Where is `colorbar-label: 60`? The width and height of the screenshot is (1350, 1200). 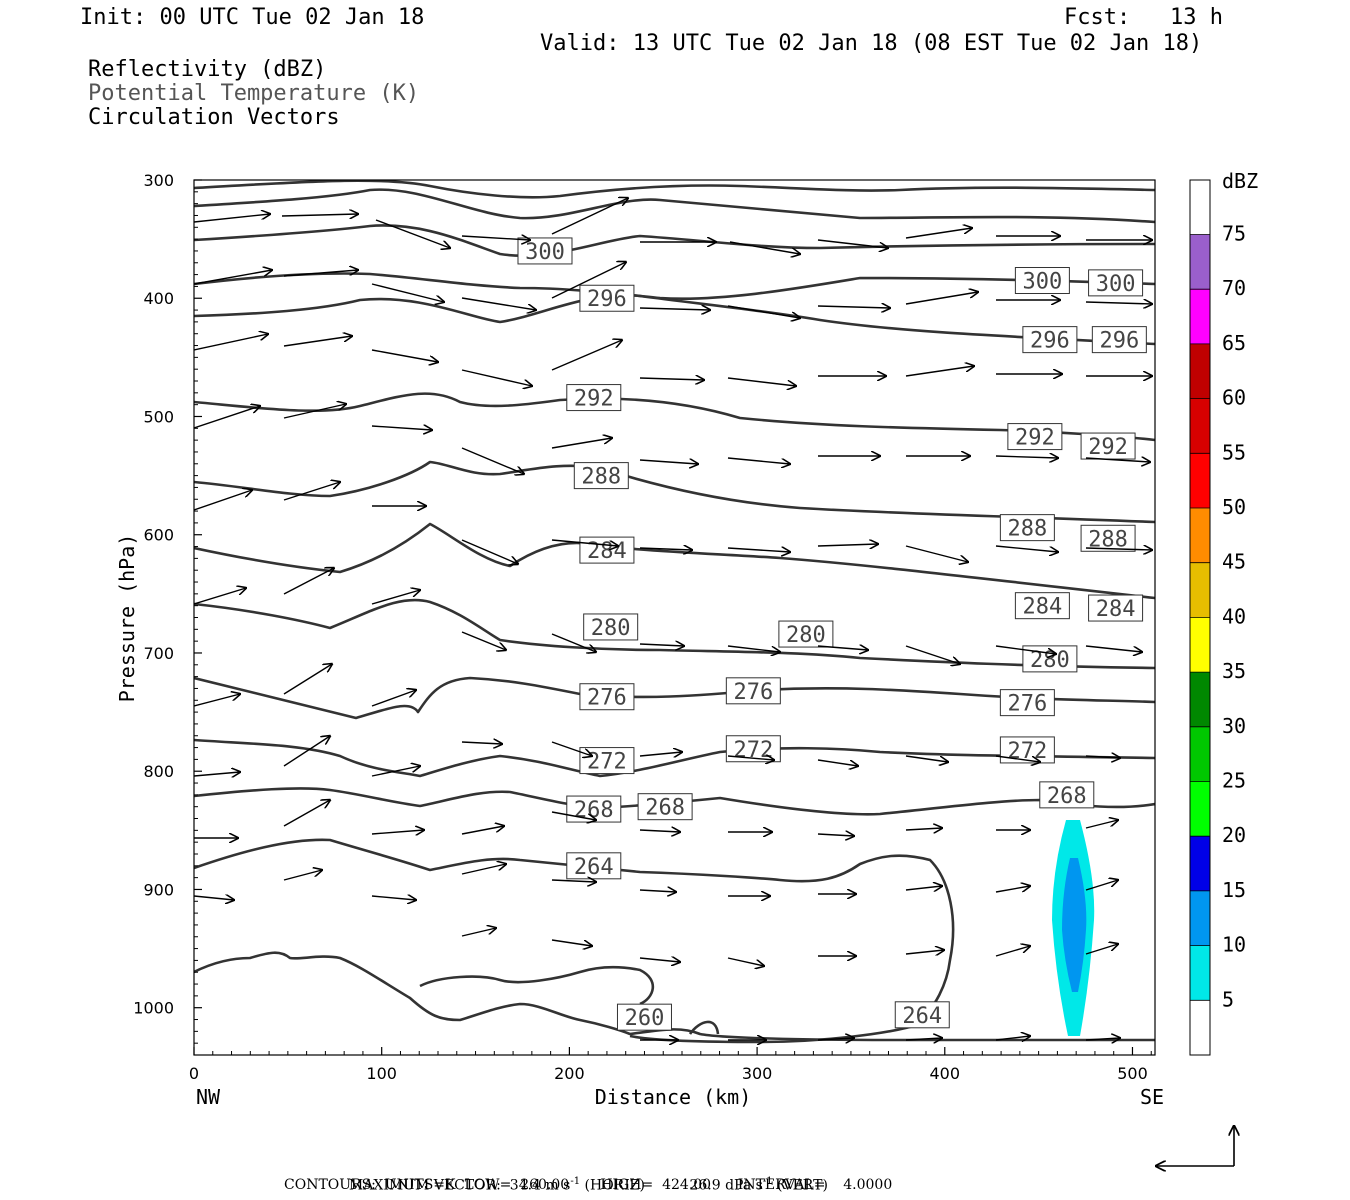
colorbar-label: 60 is located at coordinates (1234, 398).